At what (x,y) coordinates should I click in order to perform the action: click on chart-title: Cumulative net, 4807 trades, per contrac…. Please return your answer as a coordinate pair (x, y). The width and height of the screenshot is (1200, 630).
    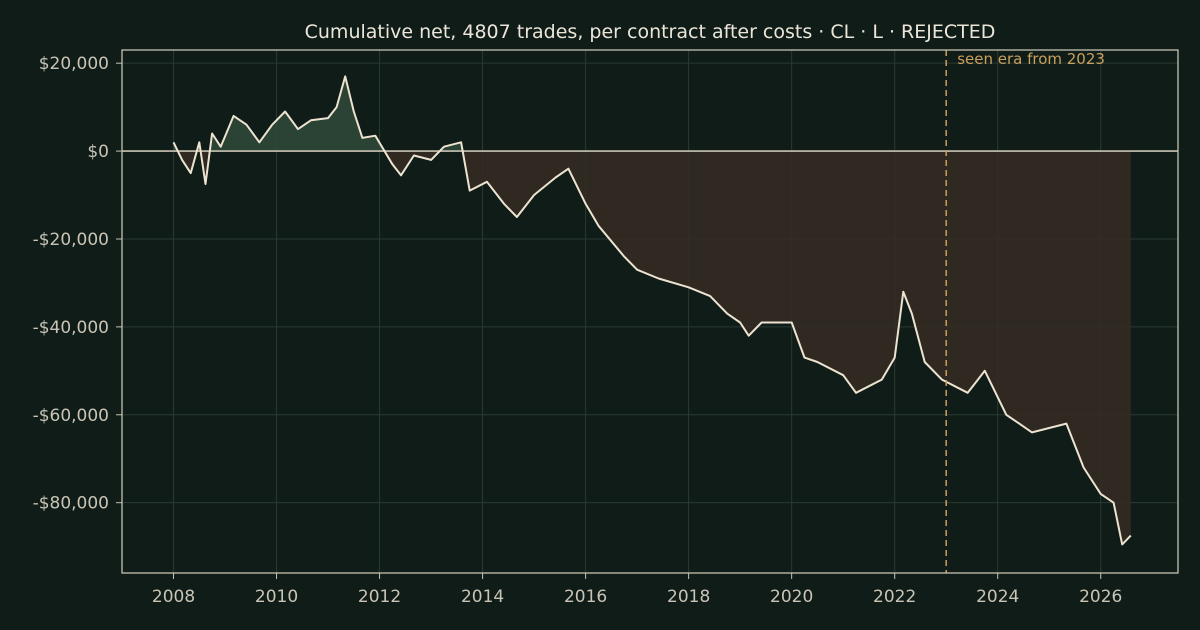
    Looking at the image, I should click on (650, 32).